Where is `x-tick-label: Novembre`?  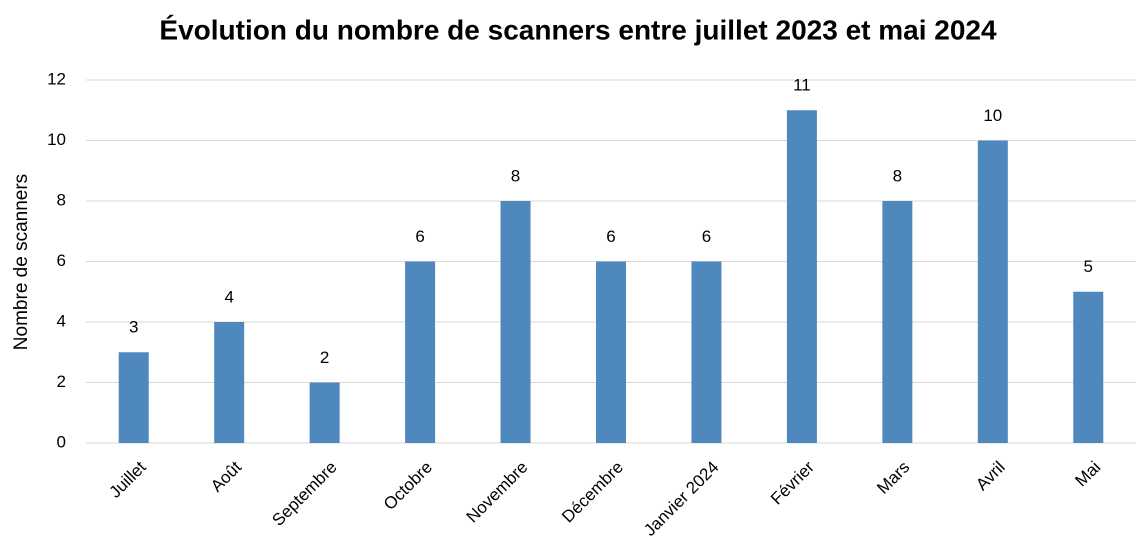
x-tick-label: Novembre is located at coordinates (497, 492).